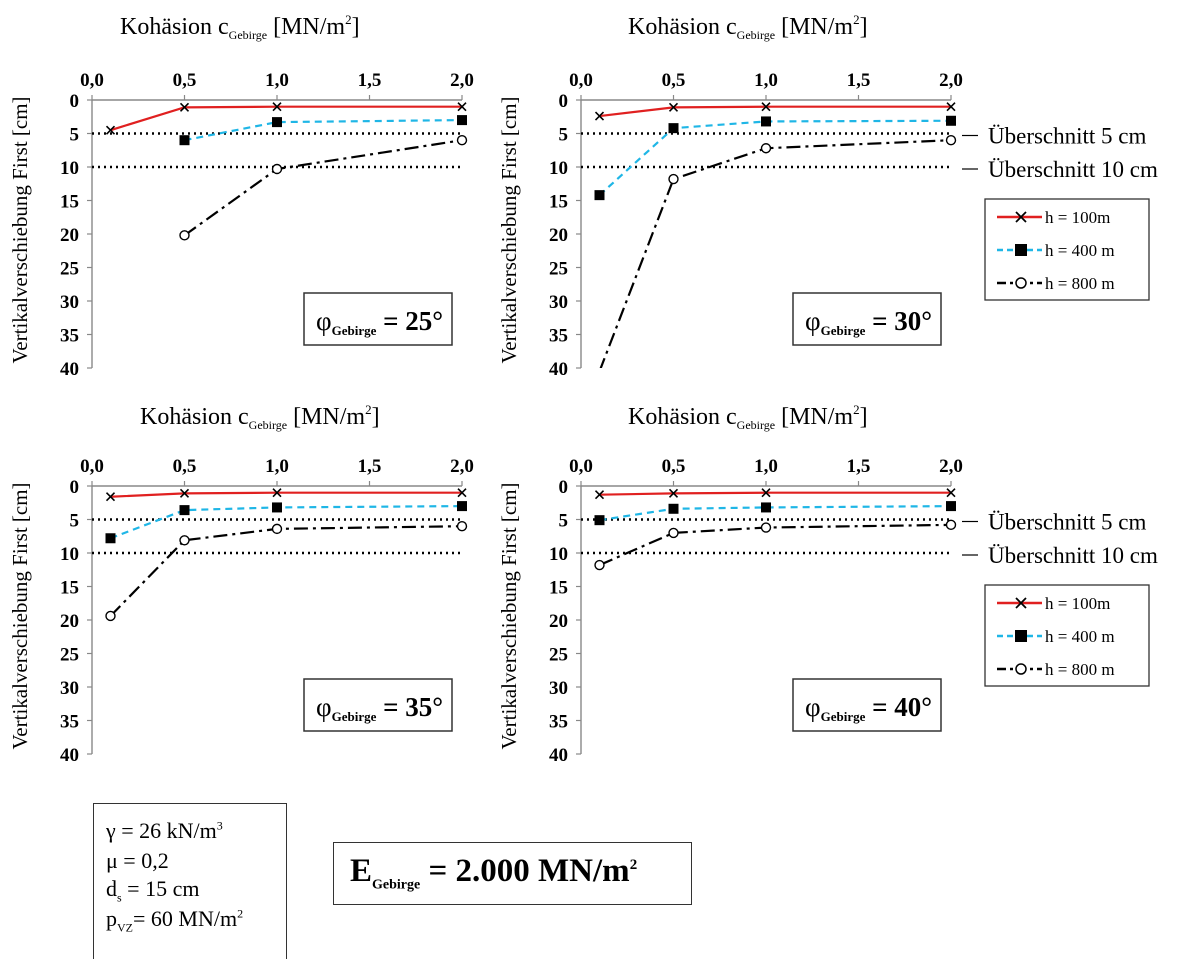 The height and width of the screenshot is (959, 1200). I want to click on modulus-box: EGebirge = 2.000 MN/m2, so click(512, 873).